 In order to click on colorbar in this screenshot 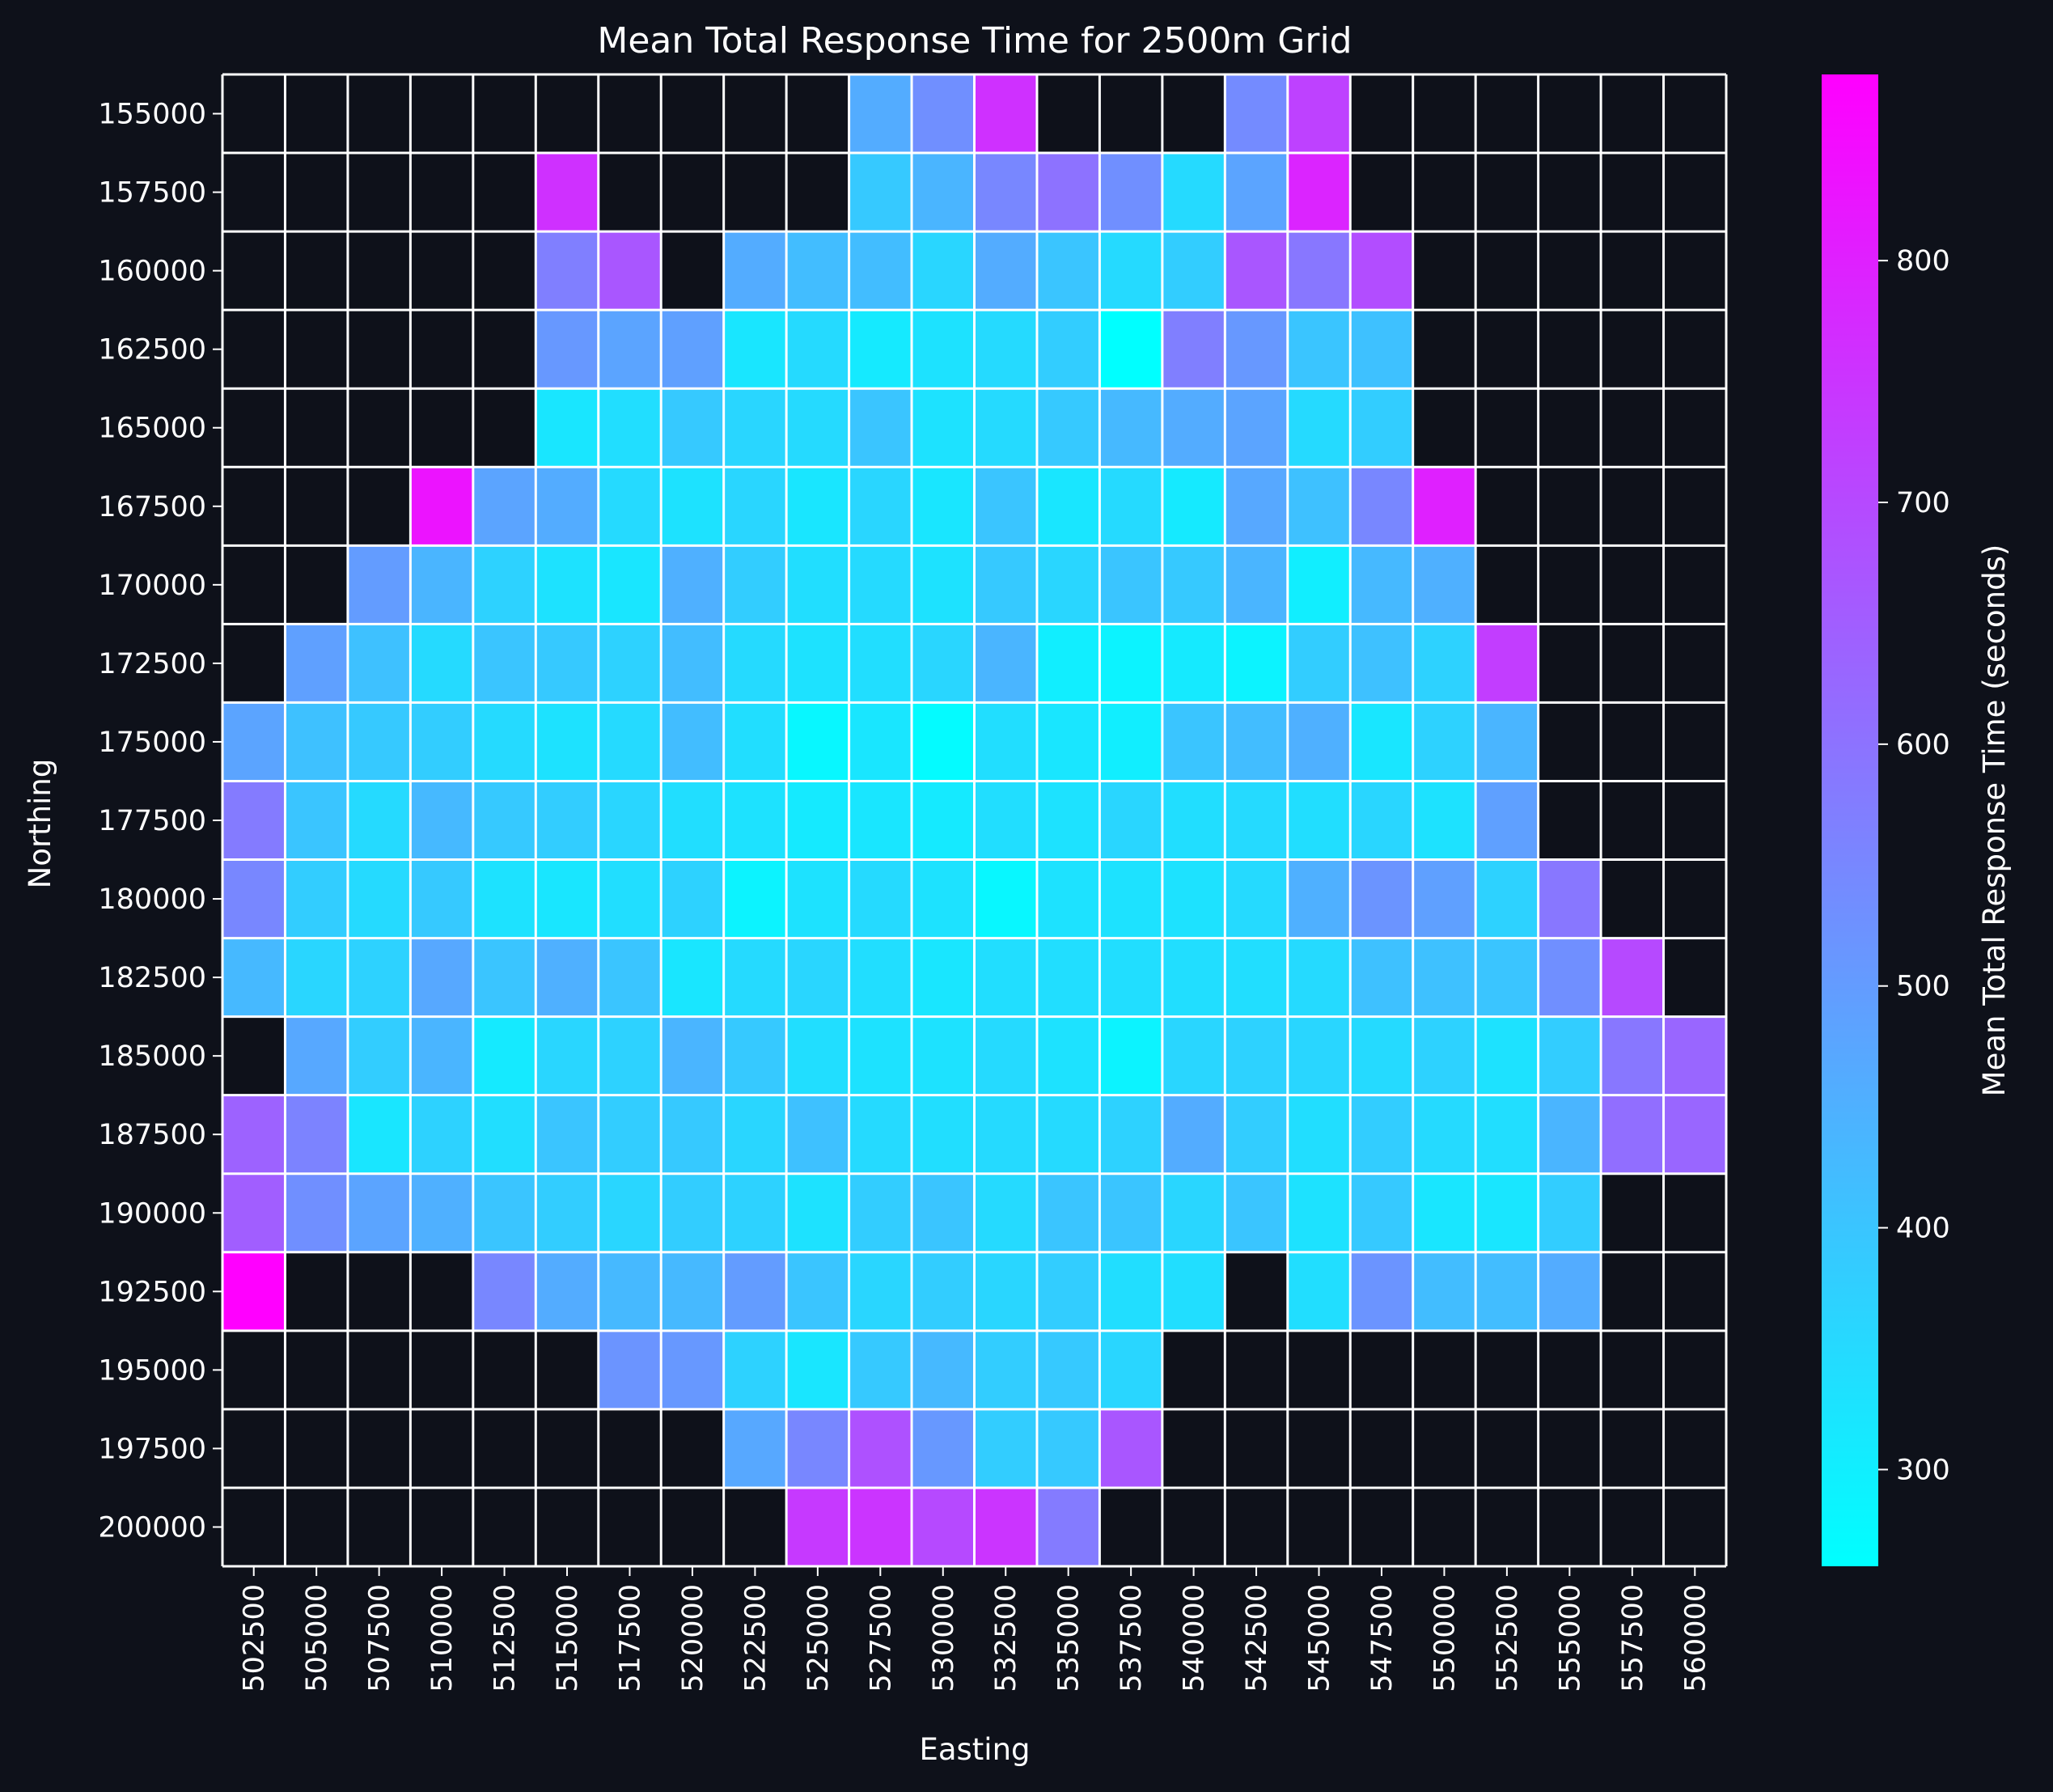, I will do `click(1850, 820)`.